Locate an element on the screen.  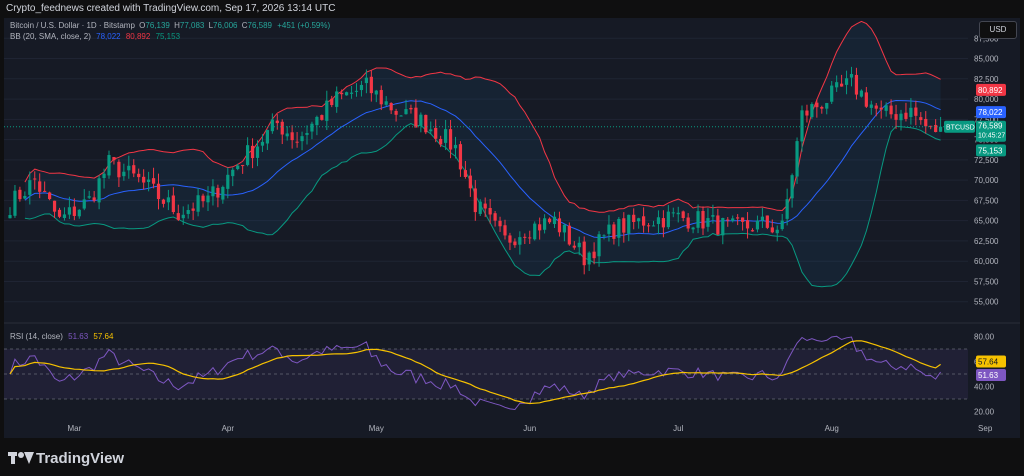
rsi-legend: RSI (14, close) 51.63 57.64 is located at coordinates (61, 336).